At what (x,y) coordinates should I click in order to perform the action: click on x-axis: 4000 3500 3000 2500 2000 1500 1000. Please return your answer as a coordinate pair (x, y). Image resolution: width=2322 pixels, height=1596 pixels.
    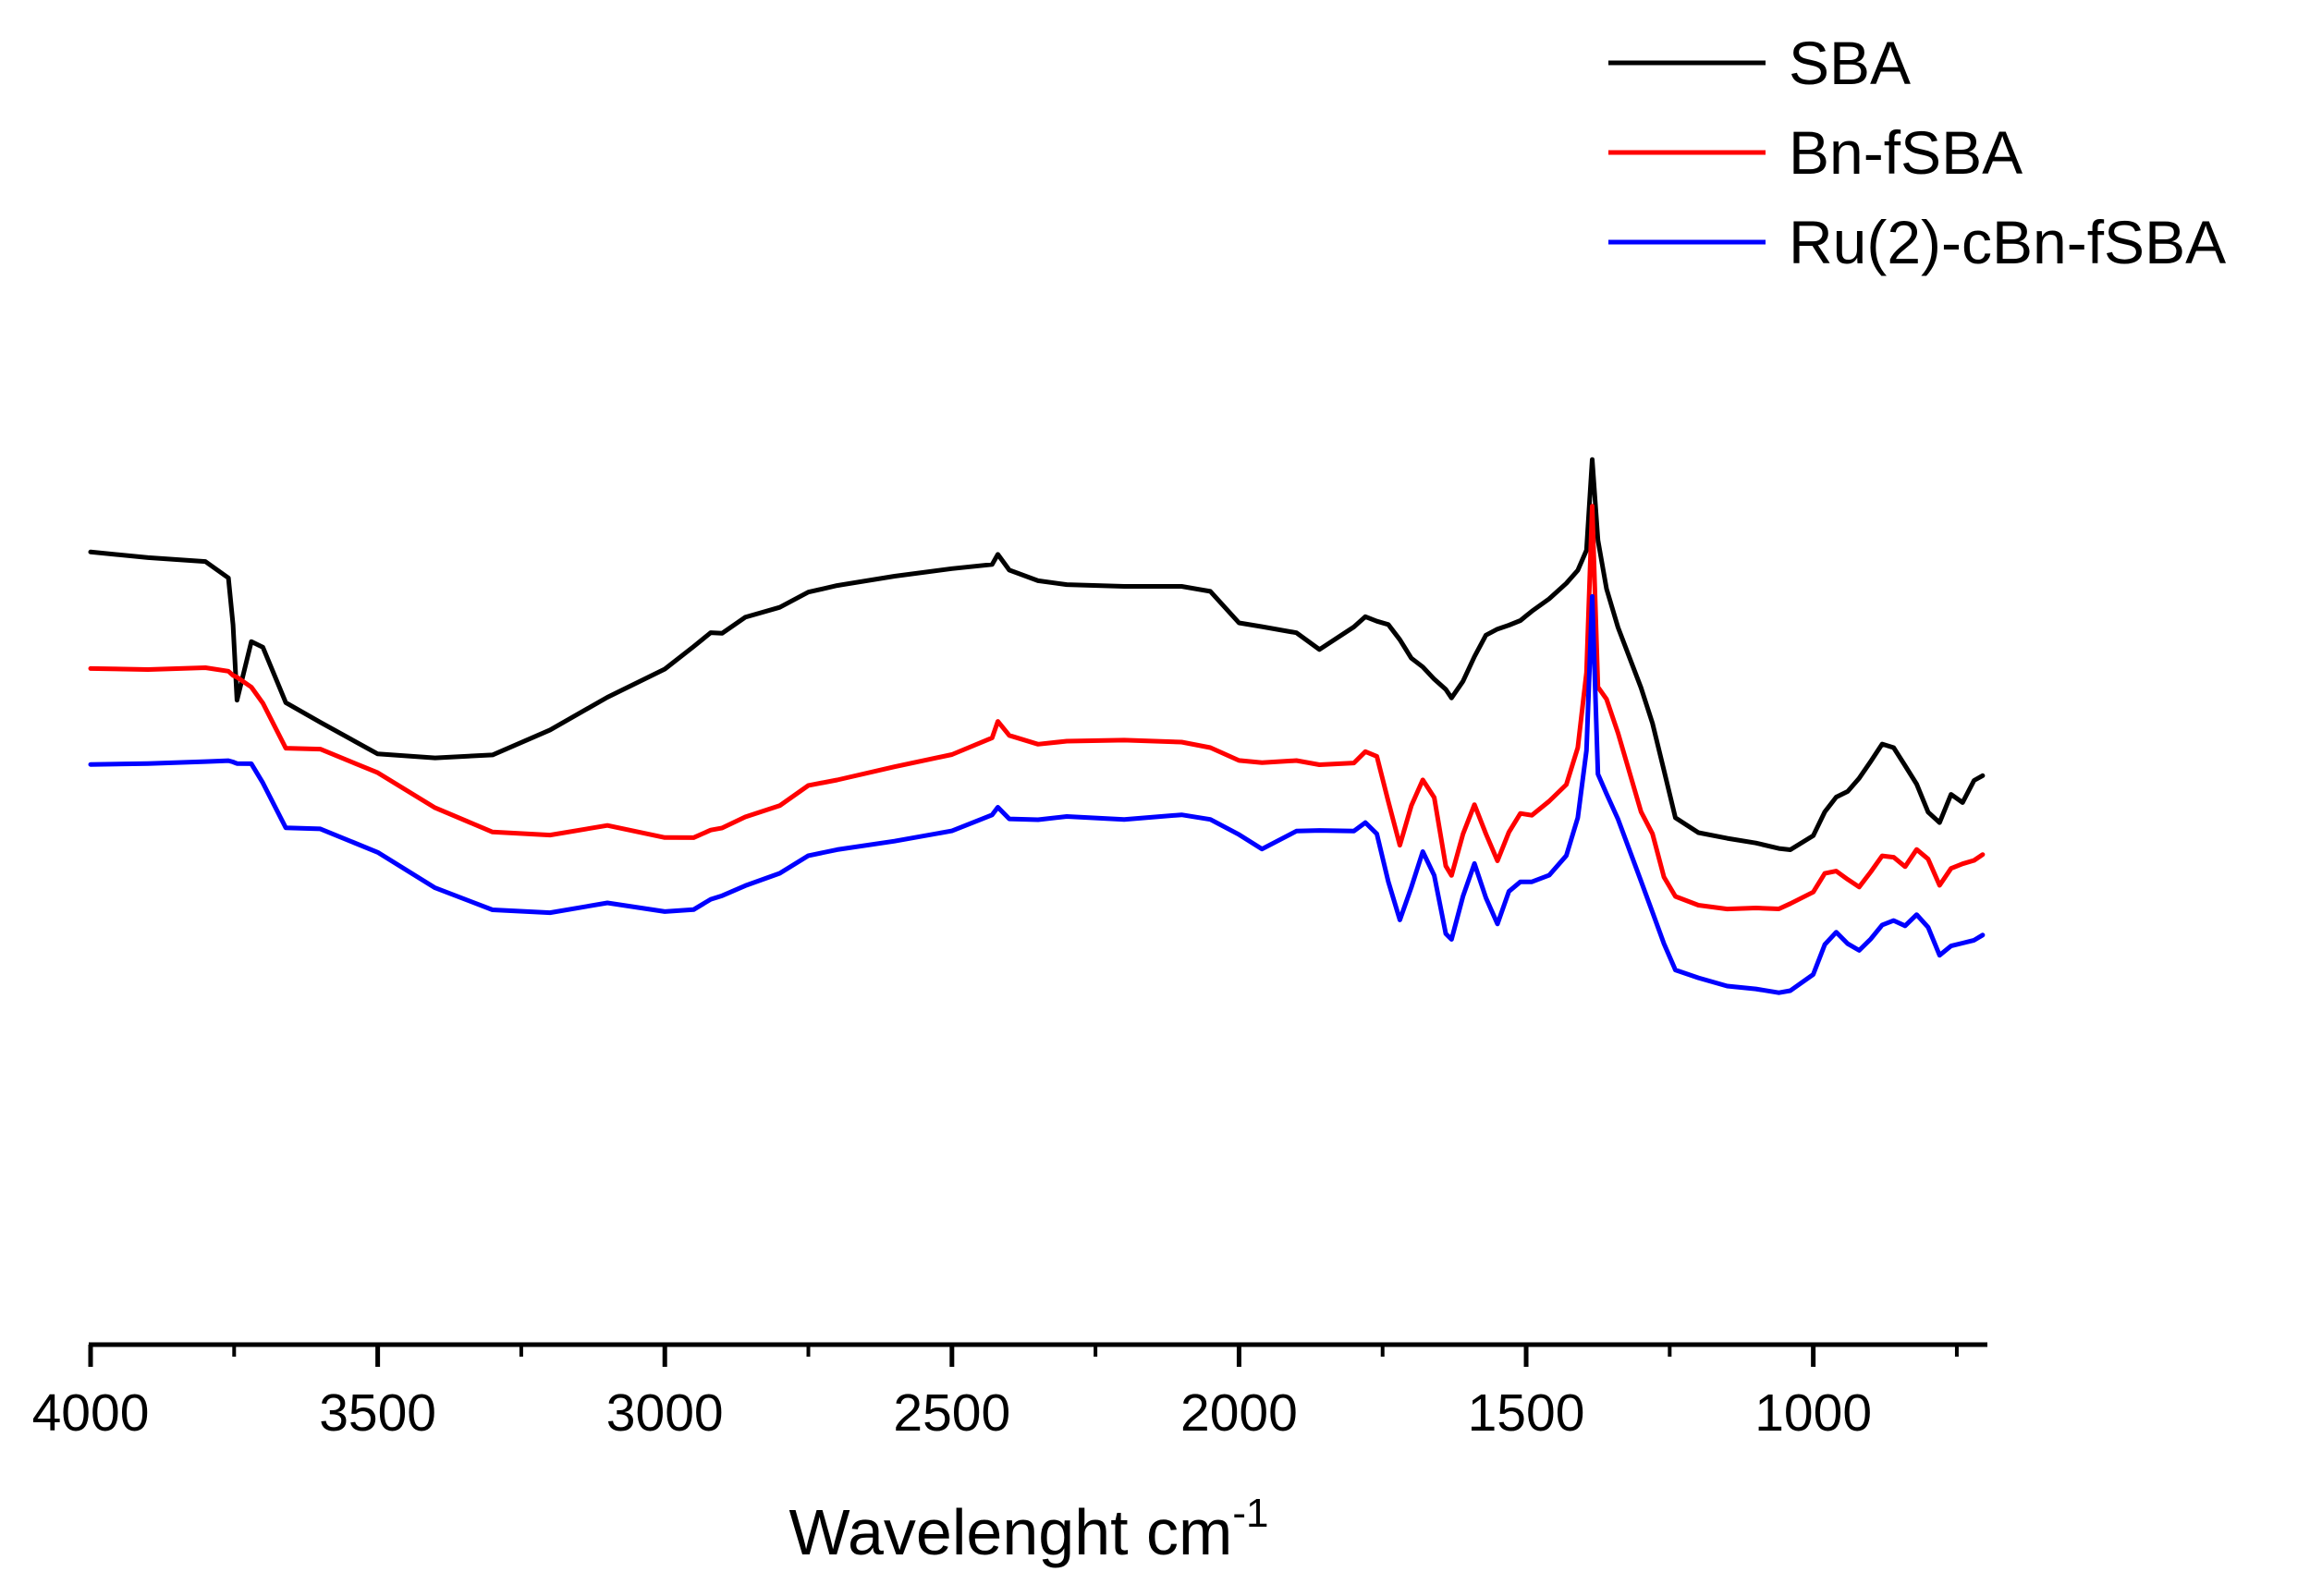
    Looking at the image, I should click on (1009, 1392).